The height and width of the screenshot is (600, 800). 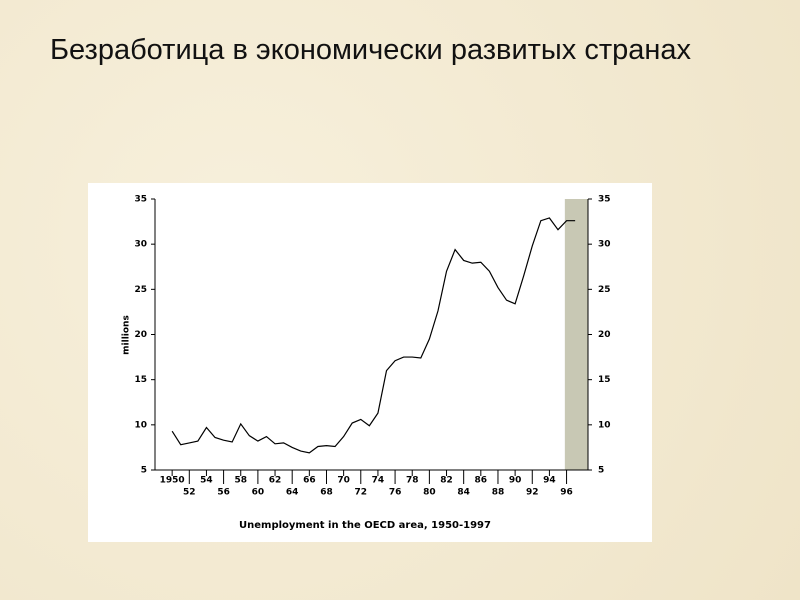 I want to click on x-tick-label: 92, so click(x=532, y=493).